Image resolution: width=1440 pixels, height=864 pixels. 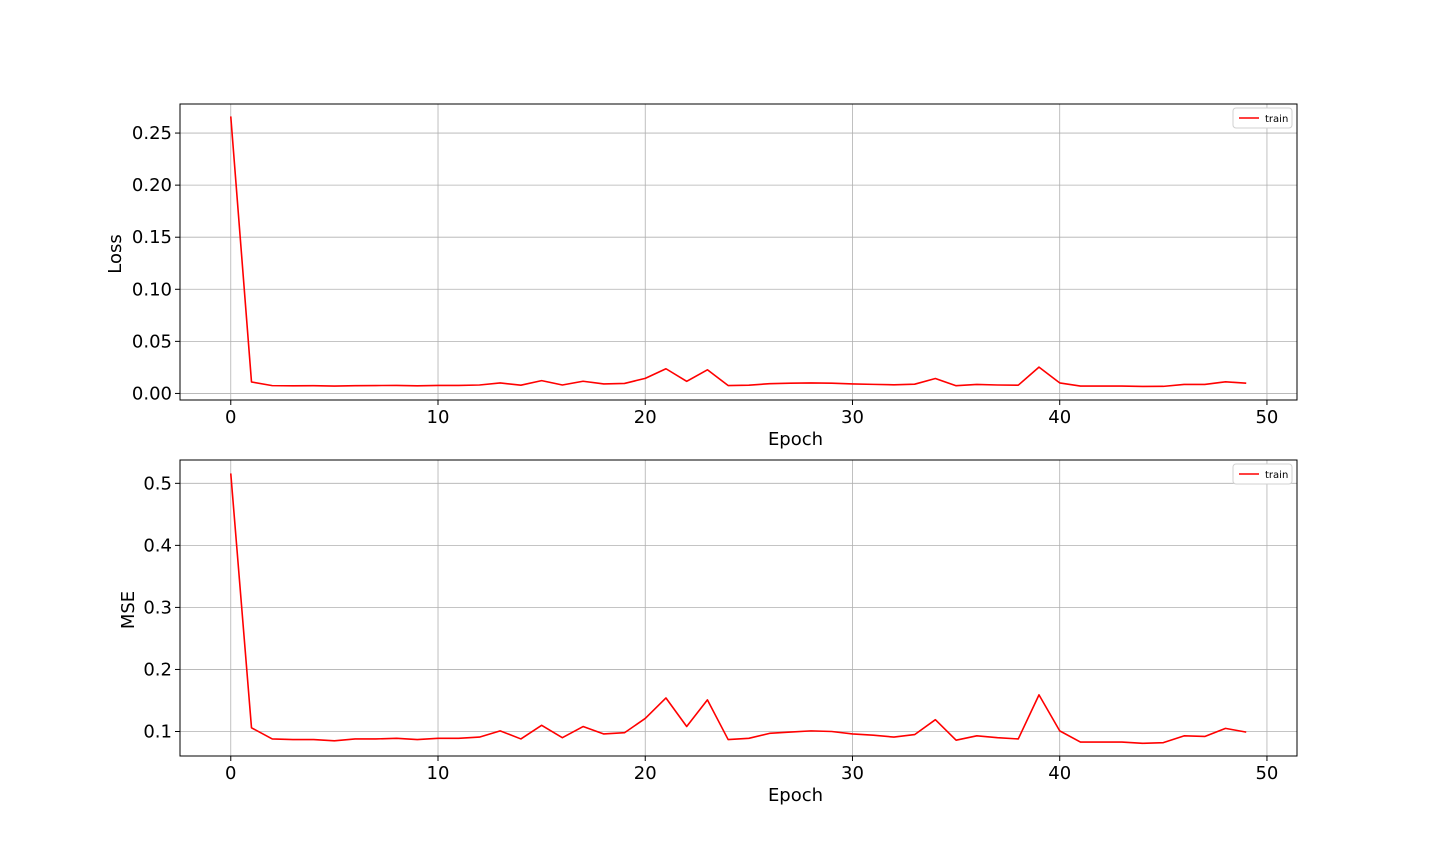 I want to click on y-tick-label: 0.1, so click(x=157, y=731).